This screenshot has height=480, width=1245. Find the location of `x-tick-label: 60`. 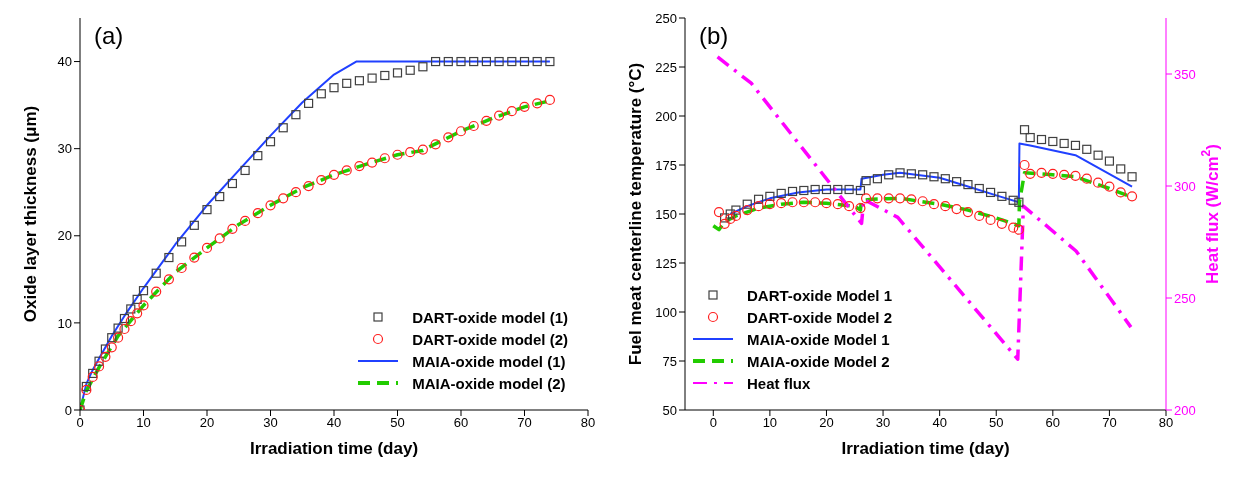

x-tick-label: 60 is located at coordinates (1053, 423).